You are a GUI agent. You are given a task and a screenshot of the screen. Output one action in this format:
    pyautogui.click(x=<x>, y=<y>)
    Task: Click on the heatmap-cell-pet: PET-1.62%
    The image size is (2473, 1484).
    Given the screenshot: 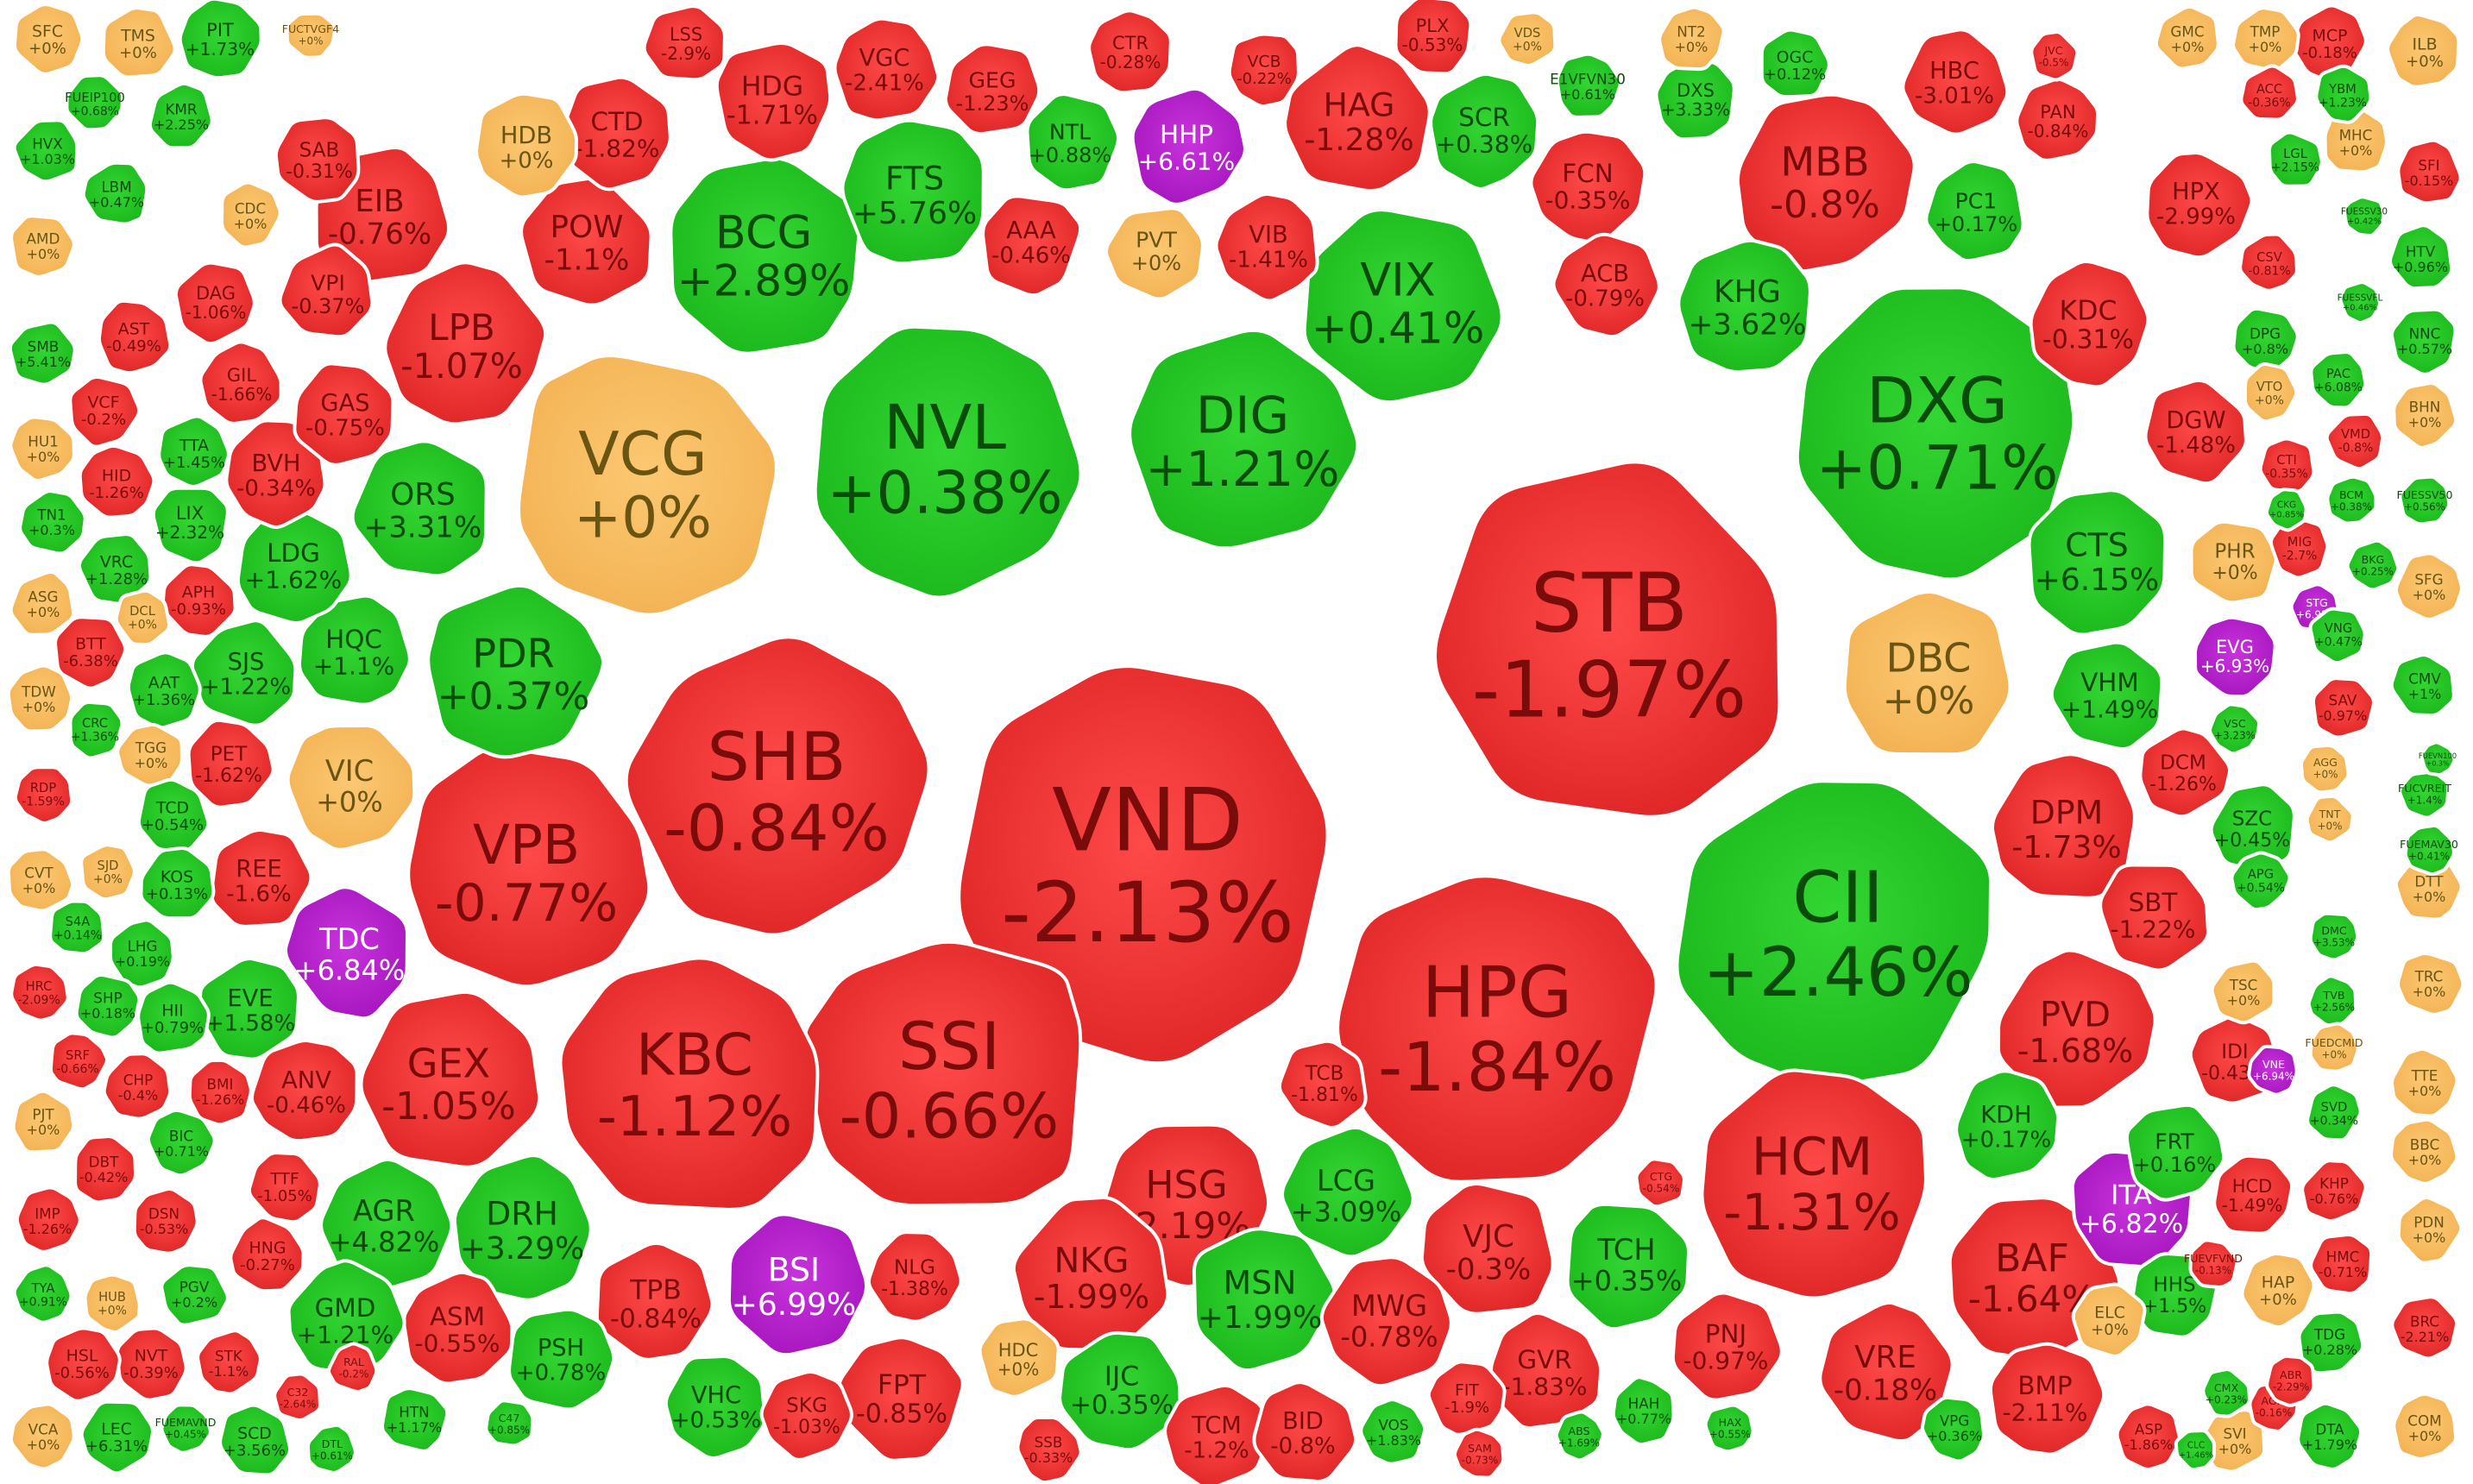 What is the action you would take?
    pyautogui.click(x=230, y=763)
    